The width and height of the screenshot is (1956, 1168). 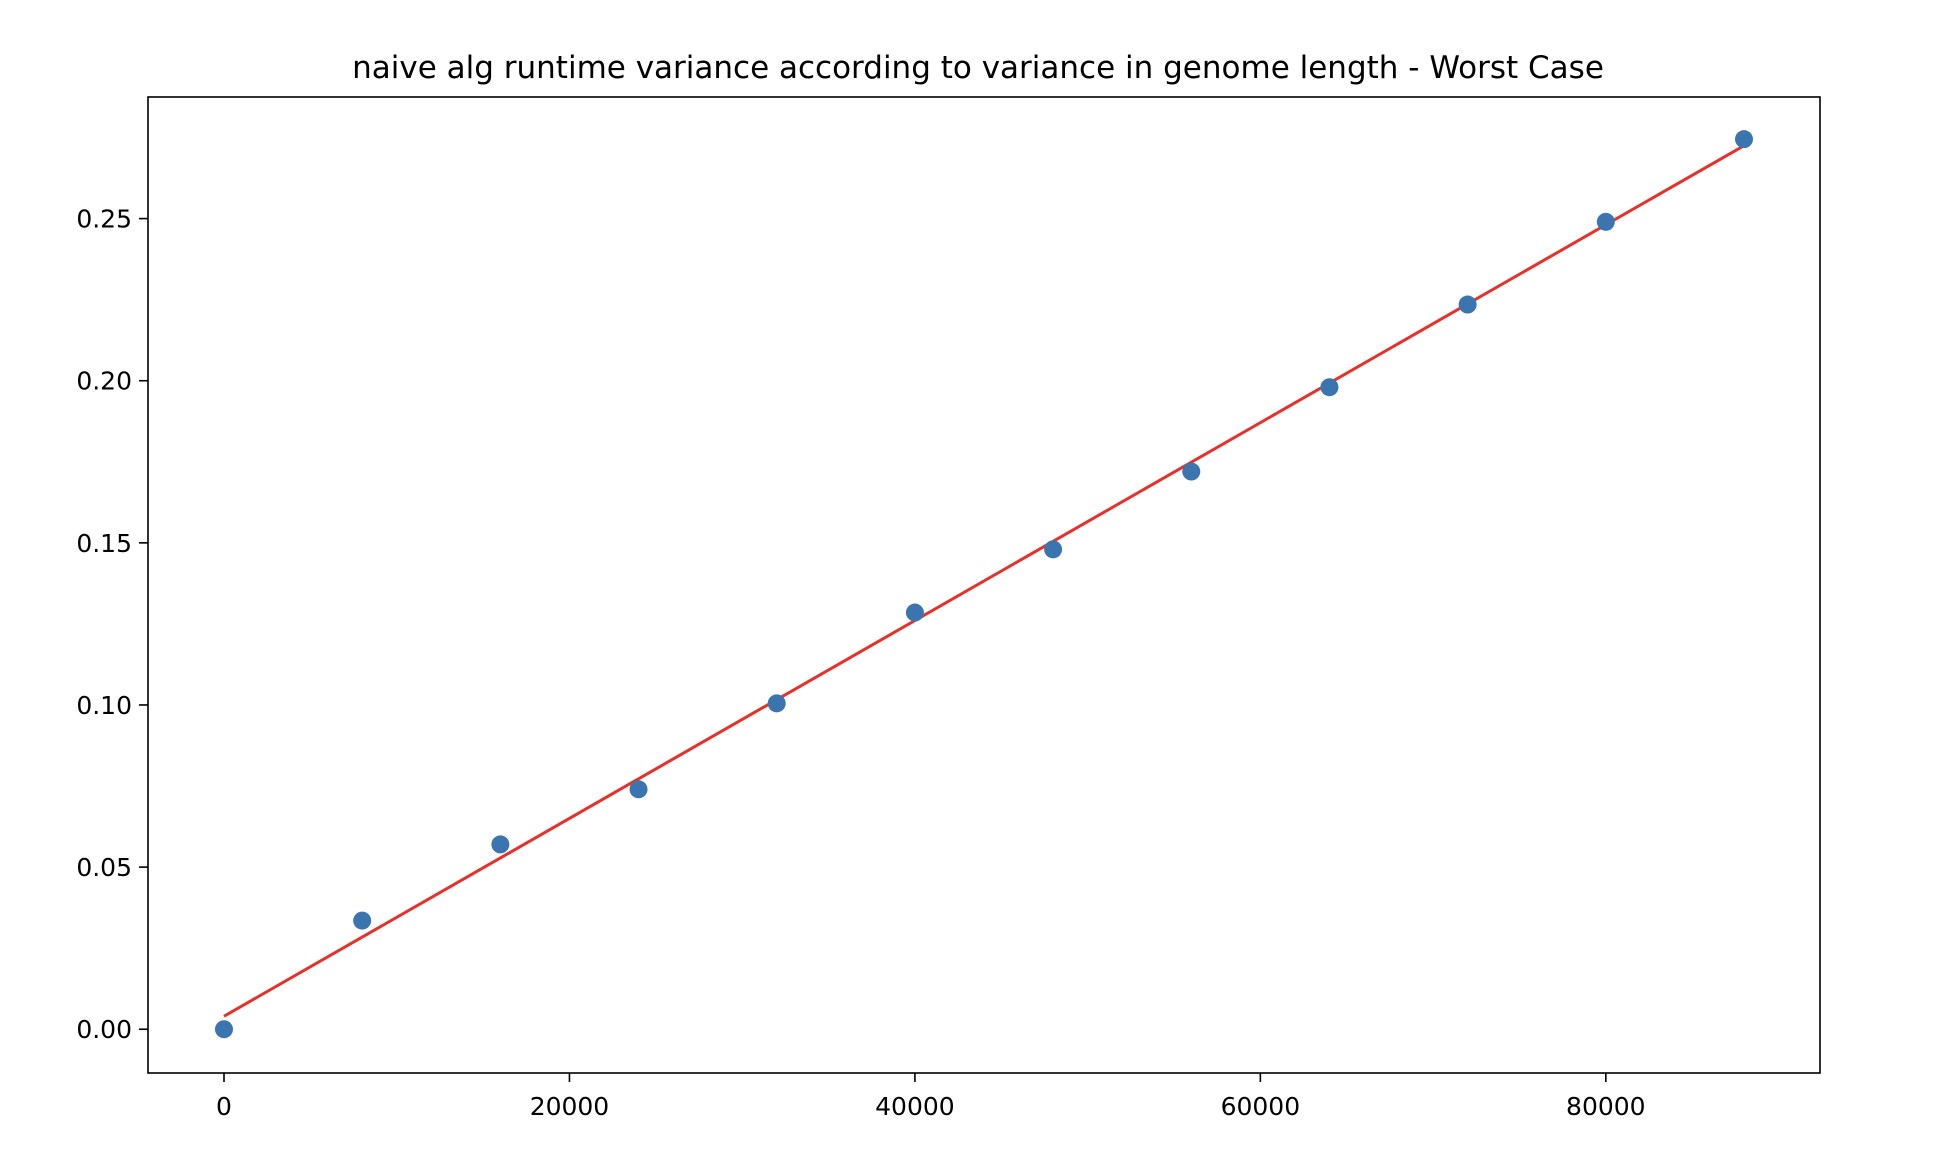 I want to click on y-tick-label: 0.25, so click(x=104, y=219).